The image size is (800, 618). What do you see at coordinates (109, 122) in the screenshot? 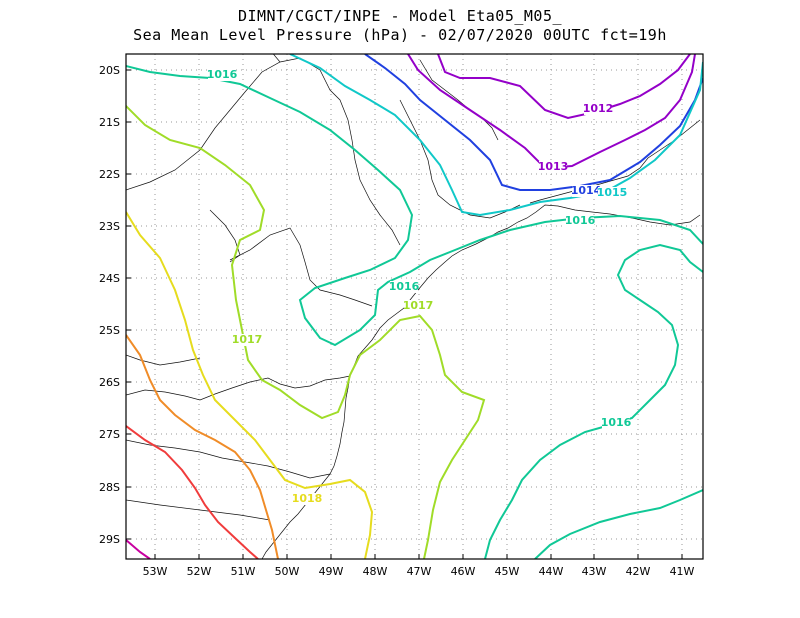
I see `lat-label-21S: 21S` at bounding box center [109, 122].